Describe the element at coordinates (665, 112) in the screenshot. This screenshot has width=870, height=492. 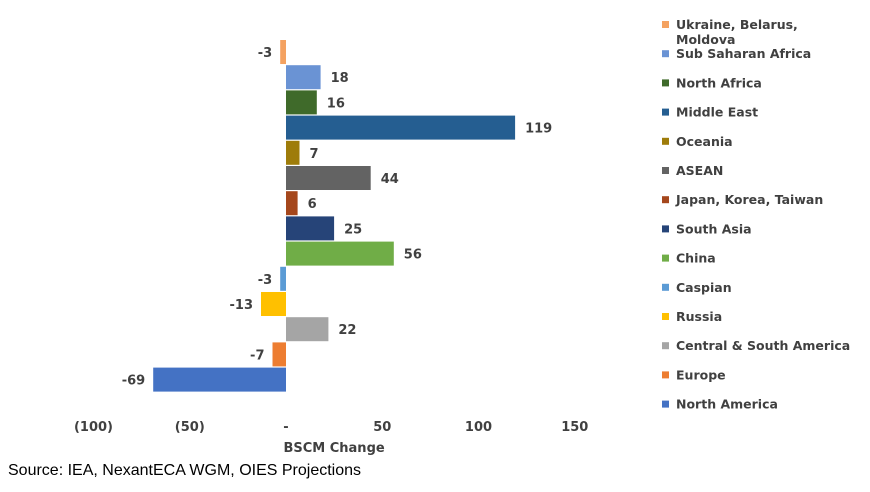
I see `legend-swatch-middle-east` at that location.